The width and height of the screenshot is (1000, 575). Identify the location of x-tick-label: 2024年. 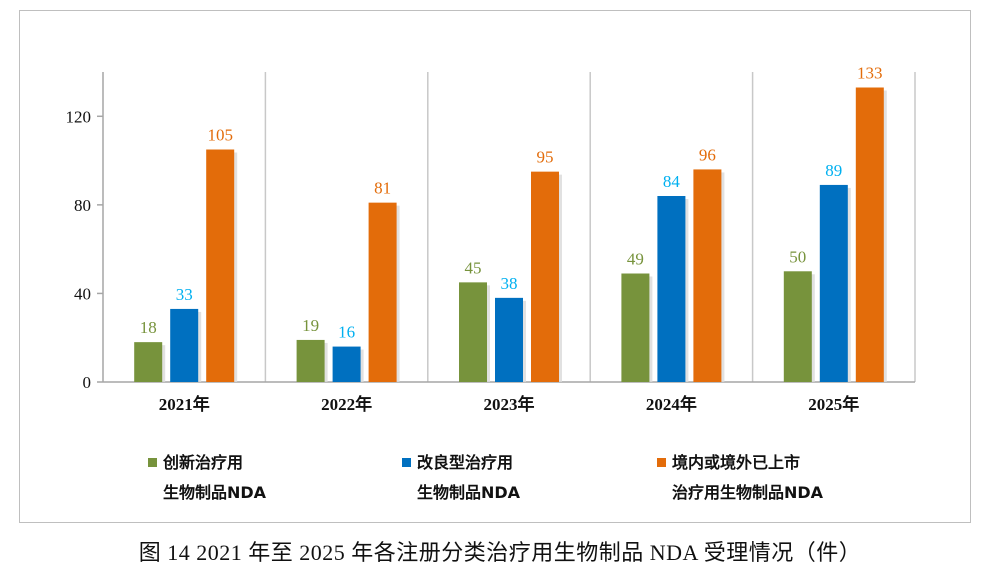
(671, 404).